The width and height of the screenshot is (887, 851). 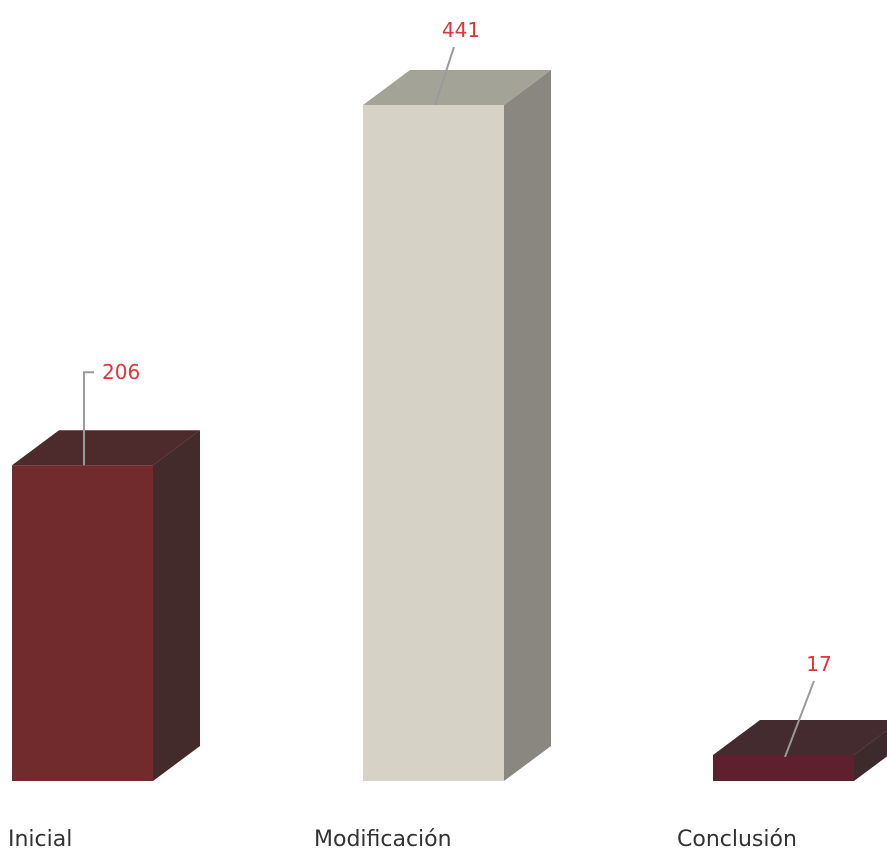 What do you see at coordinates (783, 768) in the screenshot?
I see `bar-conclusion` at bounding box center [783, 768].